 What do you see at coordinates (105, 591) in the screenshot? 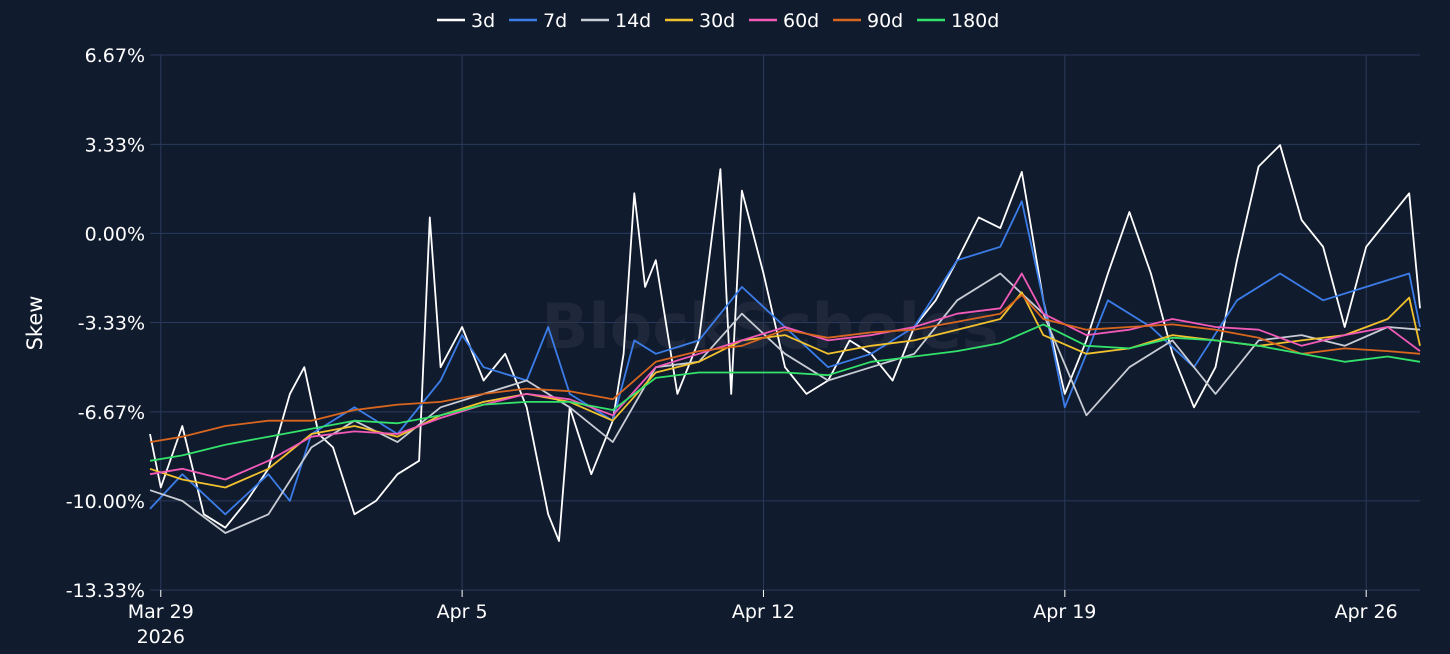
I see `y-tick-label: -13.33%` at bounding box center [105, 591].